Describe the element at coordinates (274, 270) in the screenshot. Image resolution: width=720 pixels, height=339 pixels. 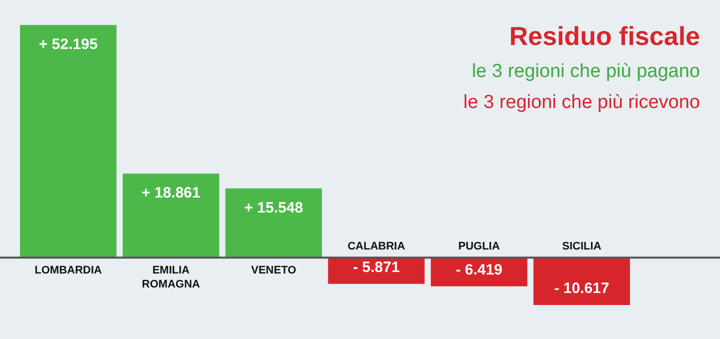
I see `x-tick-label: VENETO` at that location.